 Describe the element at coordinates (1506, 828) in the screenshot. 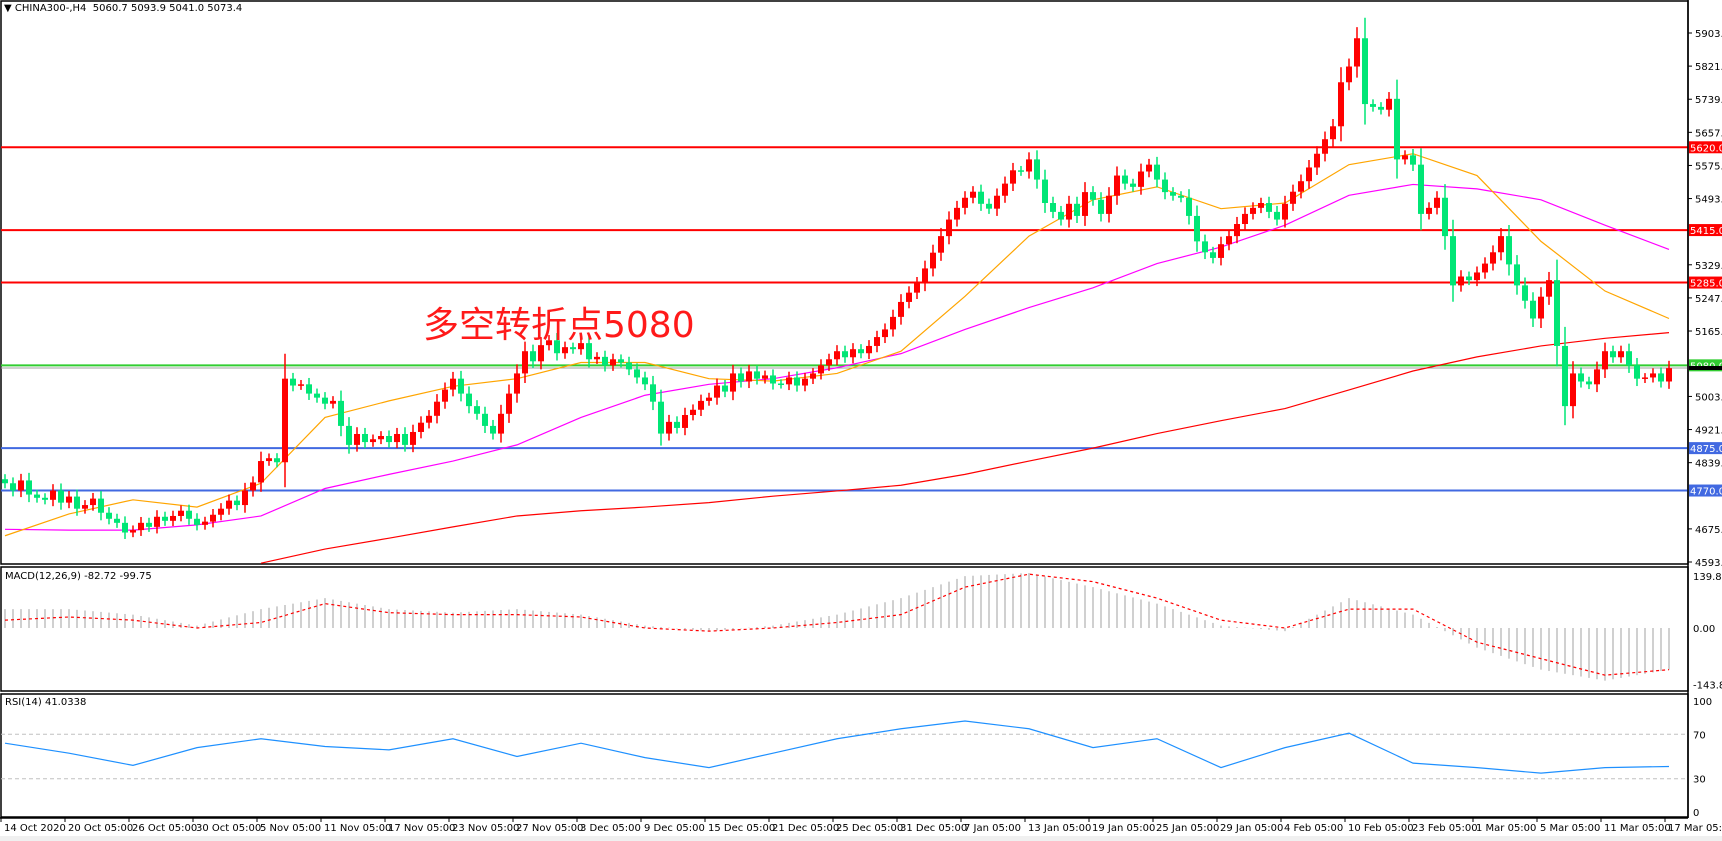

I see `time-label: 1 Mar 05:00` at that location.